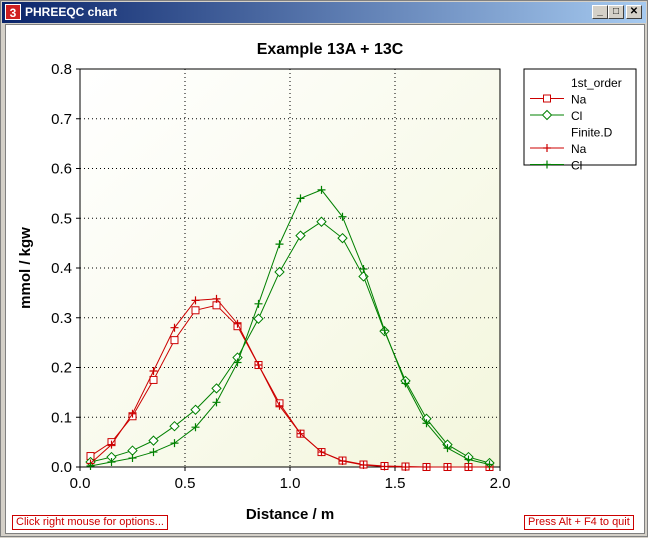 This screenshot has width=648, height=538. I want to click on x-tick-label: 1.5, so click(395, 483).